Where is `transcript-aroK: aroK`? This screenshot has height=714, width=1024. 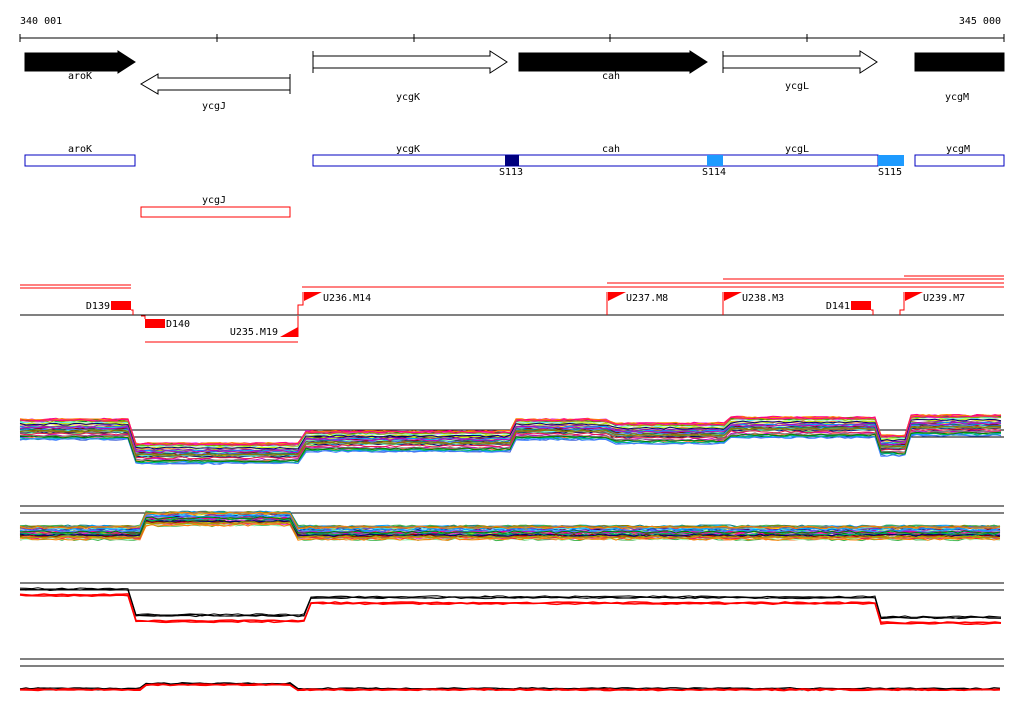
transcript-aroK: aroK is located at coordinates (80, 155).